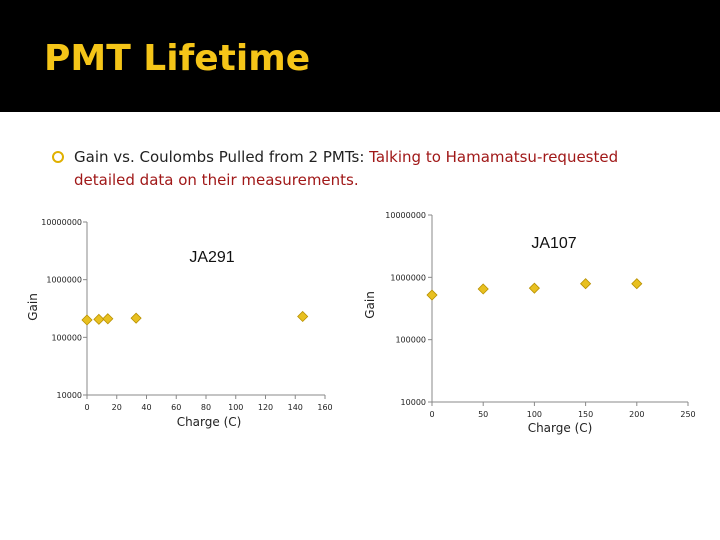 The image size is (720, 540). Describe the element at coordinates (58, 157) in the screenshot. I see `bullet-ring-icon` at that location.